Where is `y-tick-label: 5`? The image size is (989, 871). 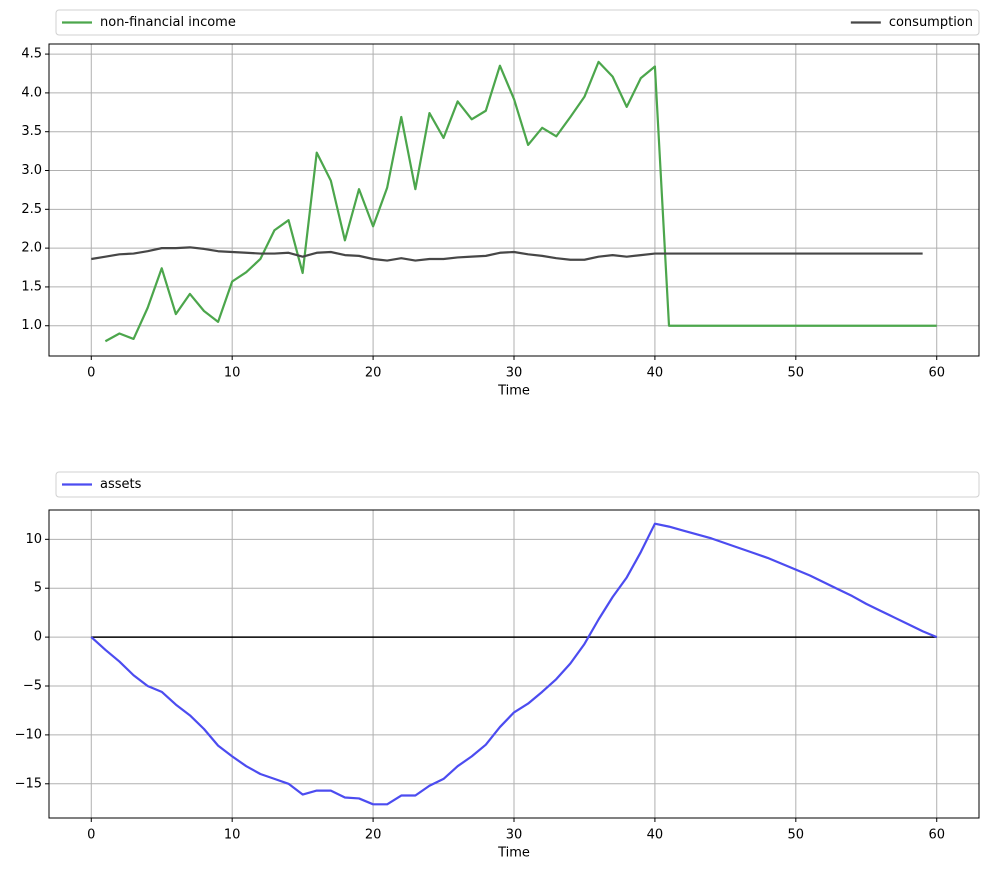 y-tick-label: 5 is located at coordinates (38, 588).